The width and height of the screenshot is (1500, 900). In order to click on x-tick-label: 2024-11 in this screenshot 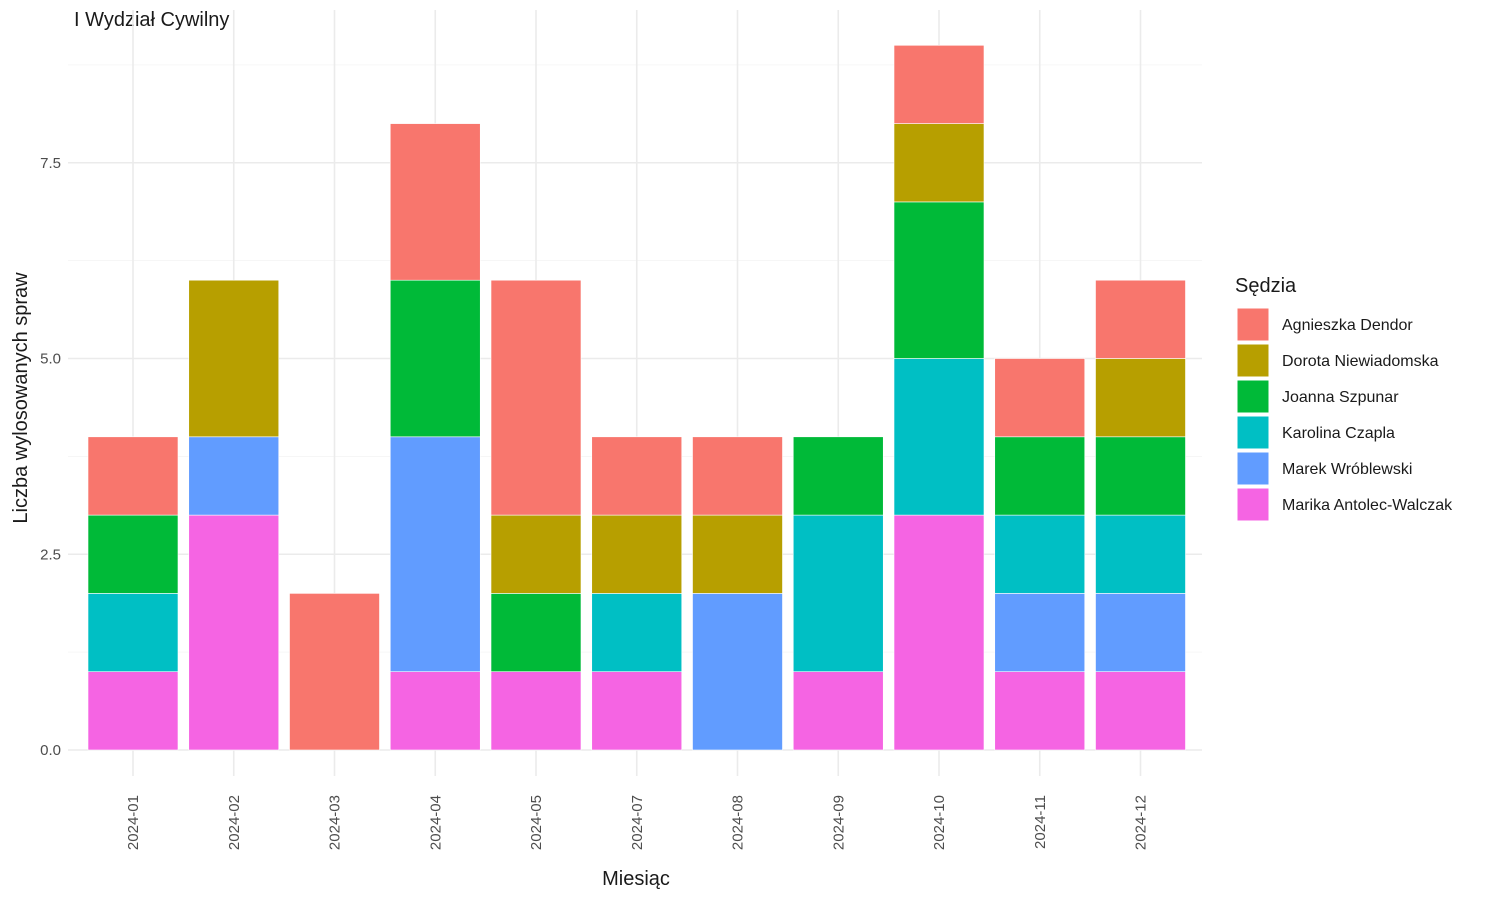, I will do `click(1040, 822)`.